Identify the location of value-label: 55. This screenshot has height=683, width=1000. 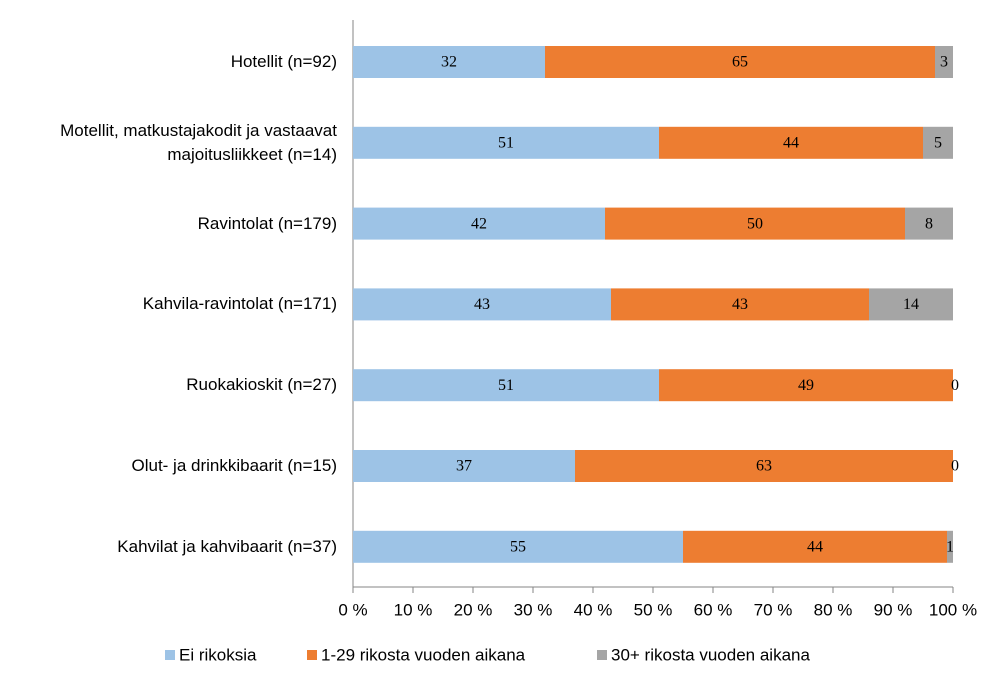
(518, 546).